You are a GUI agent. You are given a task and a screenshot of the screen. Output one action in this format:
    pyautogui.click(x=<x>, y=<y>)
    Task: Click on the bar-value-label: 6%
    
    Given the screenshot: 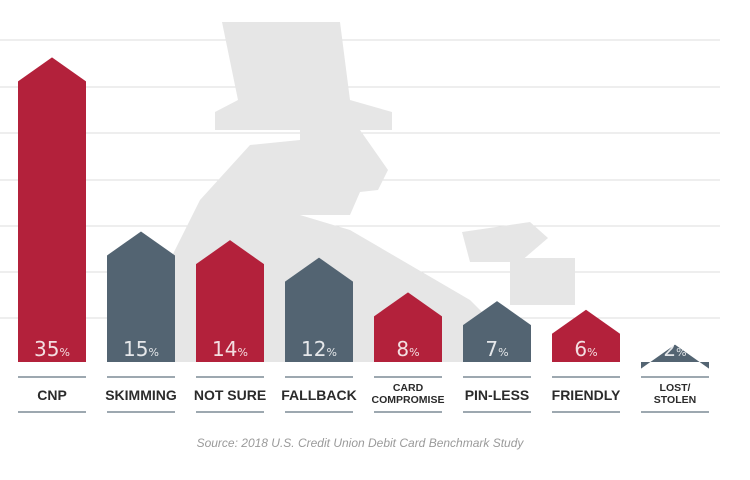 What is the action you would take?
    pyautogui.click(x=585, y=349)
    